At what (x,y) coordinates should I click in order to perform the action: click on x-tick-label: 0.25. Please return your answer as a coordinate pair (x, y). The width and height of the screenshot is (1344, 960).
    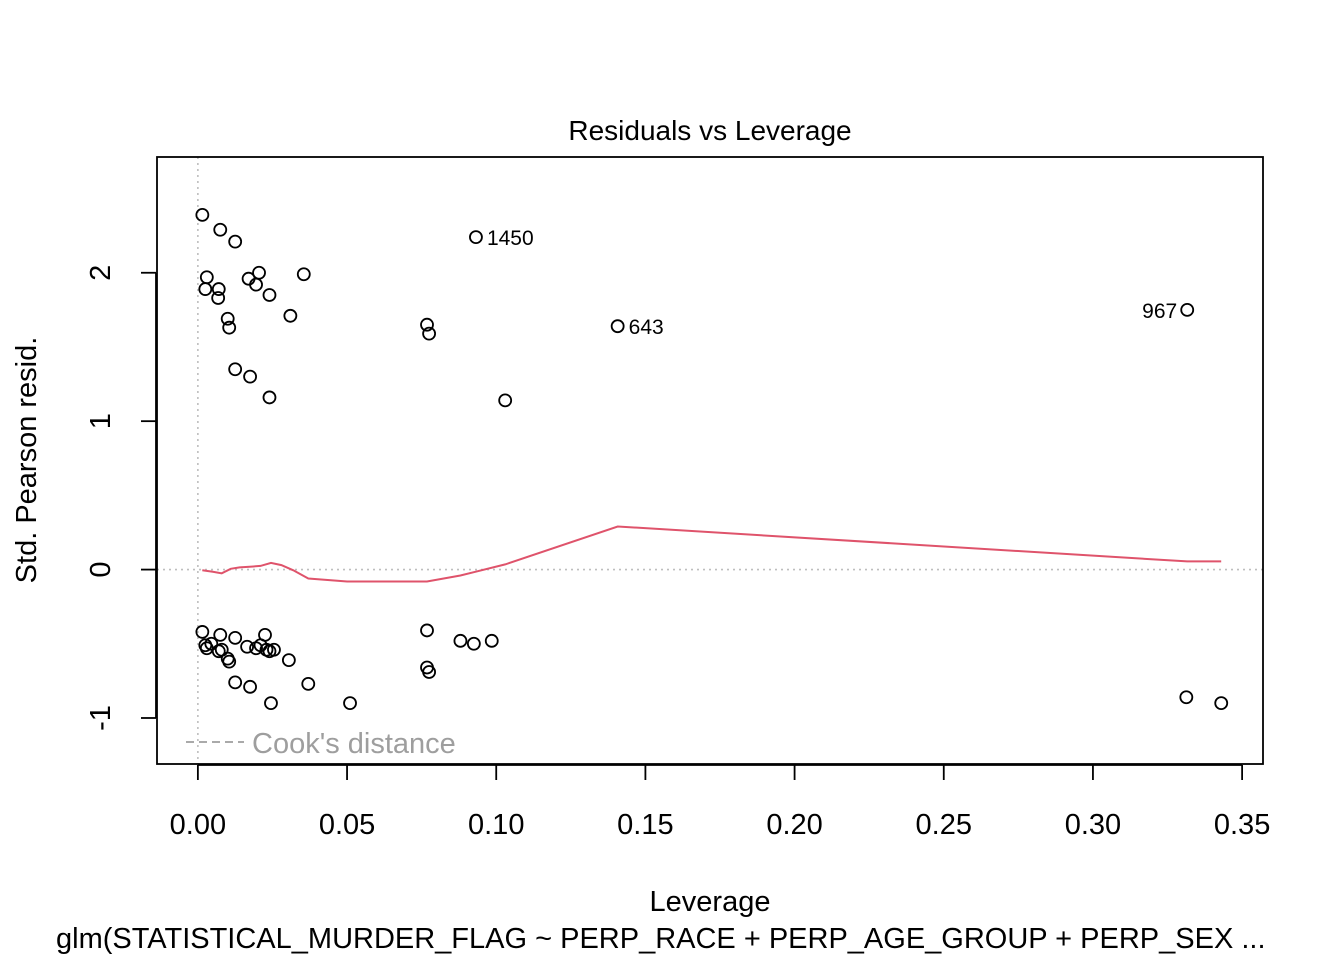
    Looking at the image, I should click on (944, 825).